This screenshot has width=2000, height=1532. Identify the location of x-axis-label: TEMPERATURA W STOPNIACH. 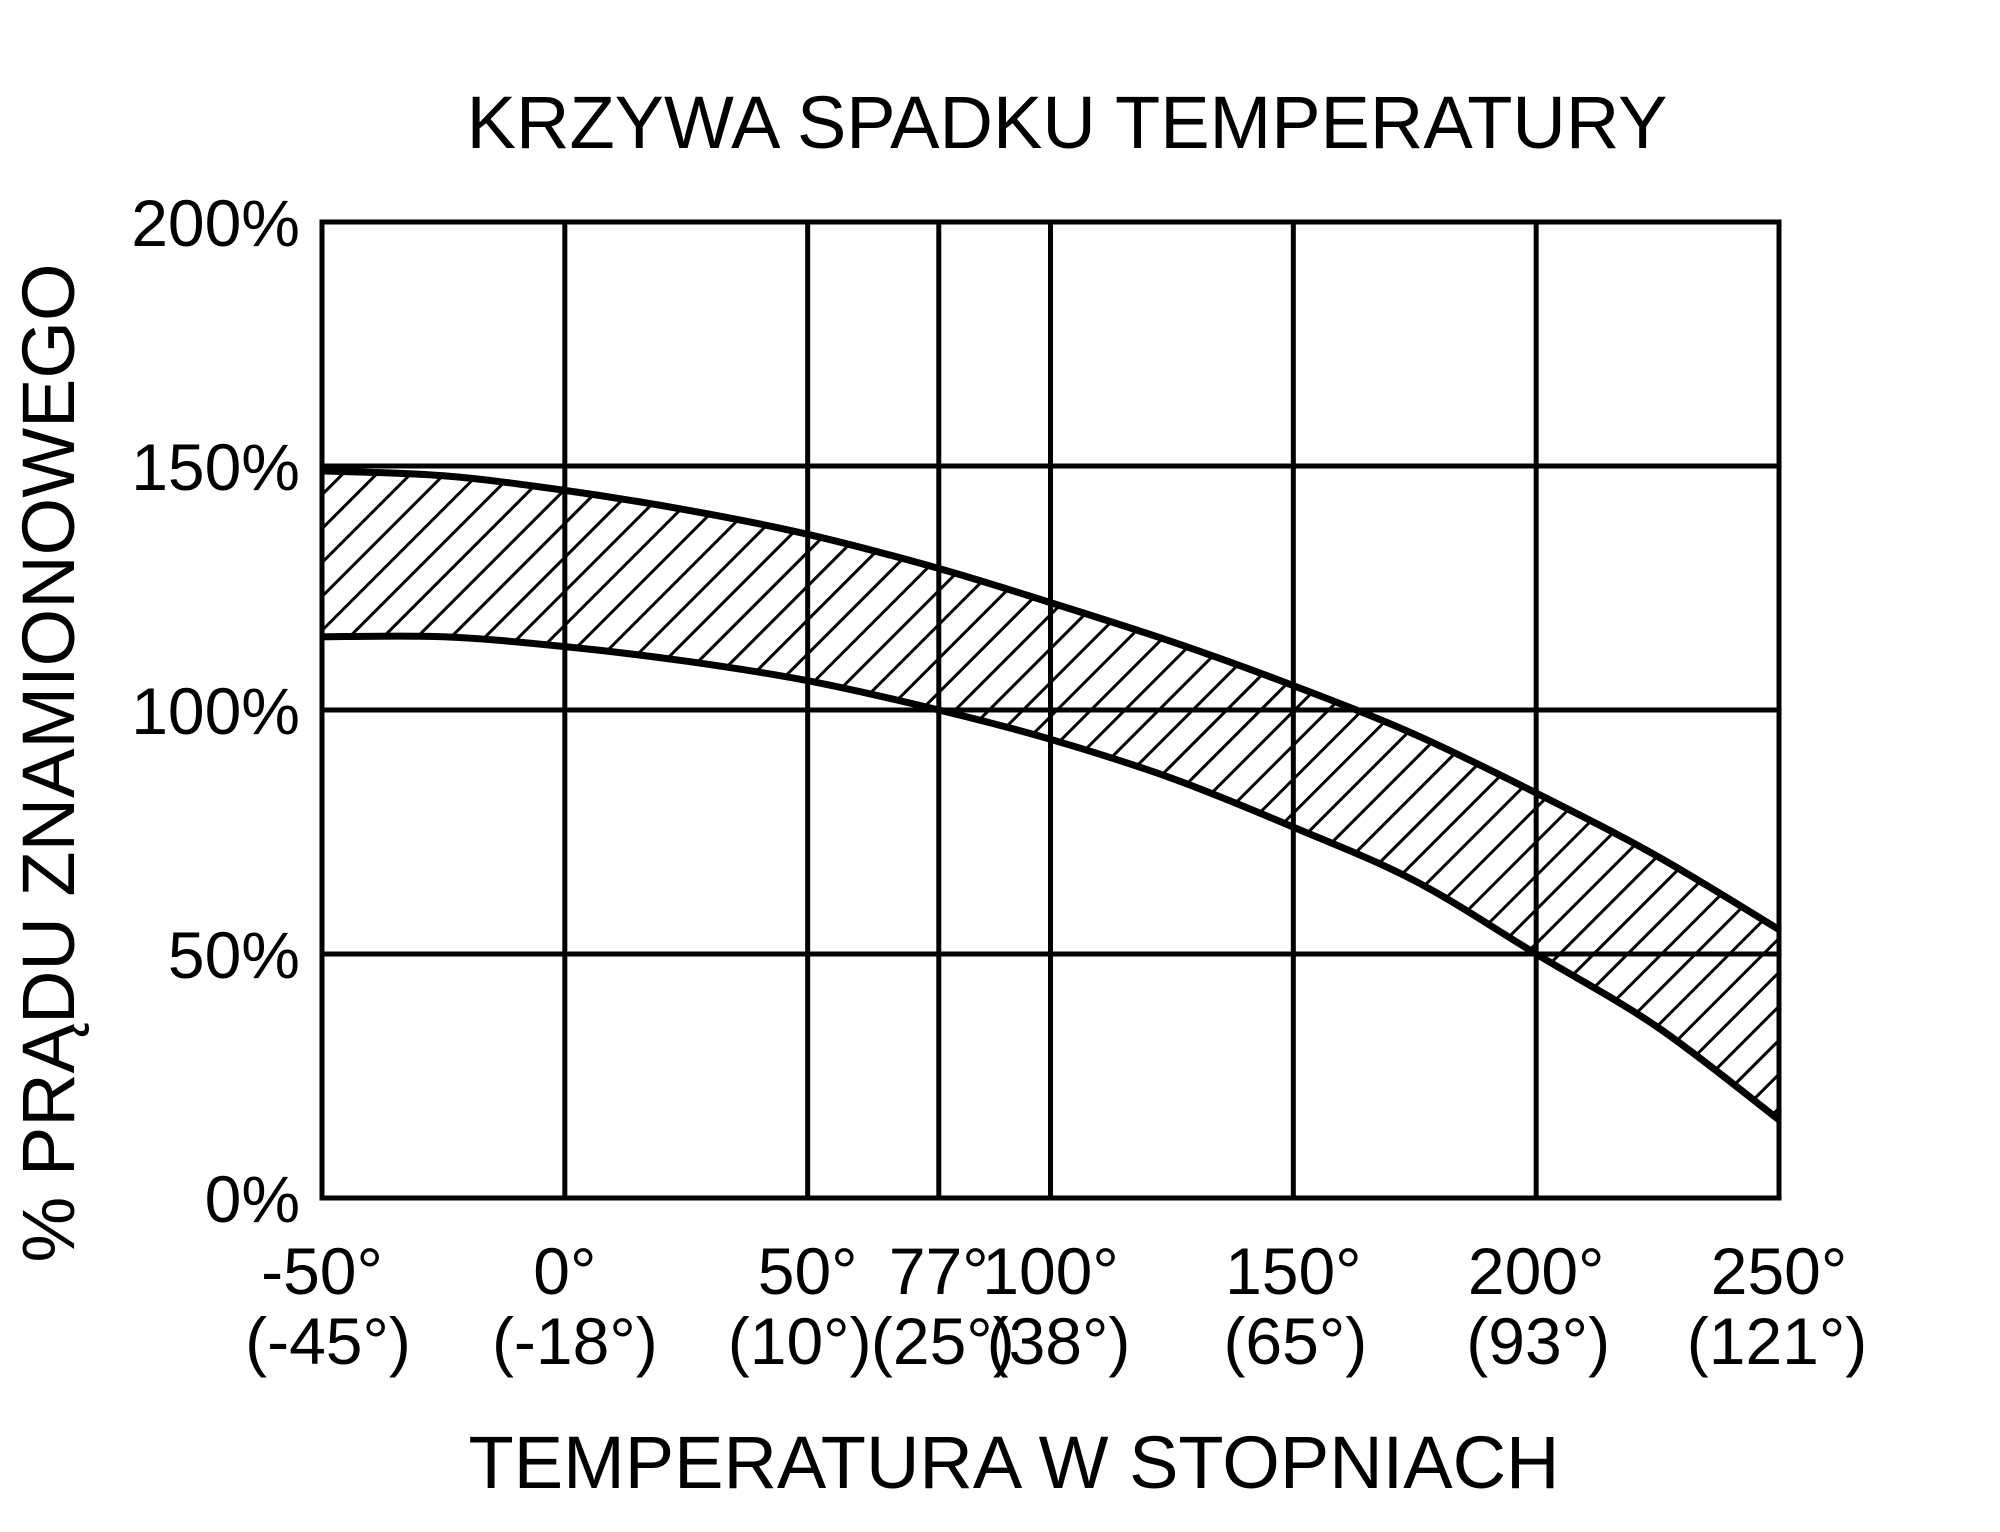
(1014, 1462).